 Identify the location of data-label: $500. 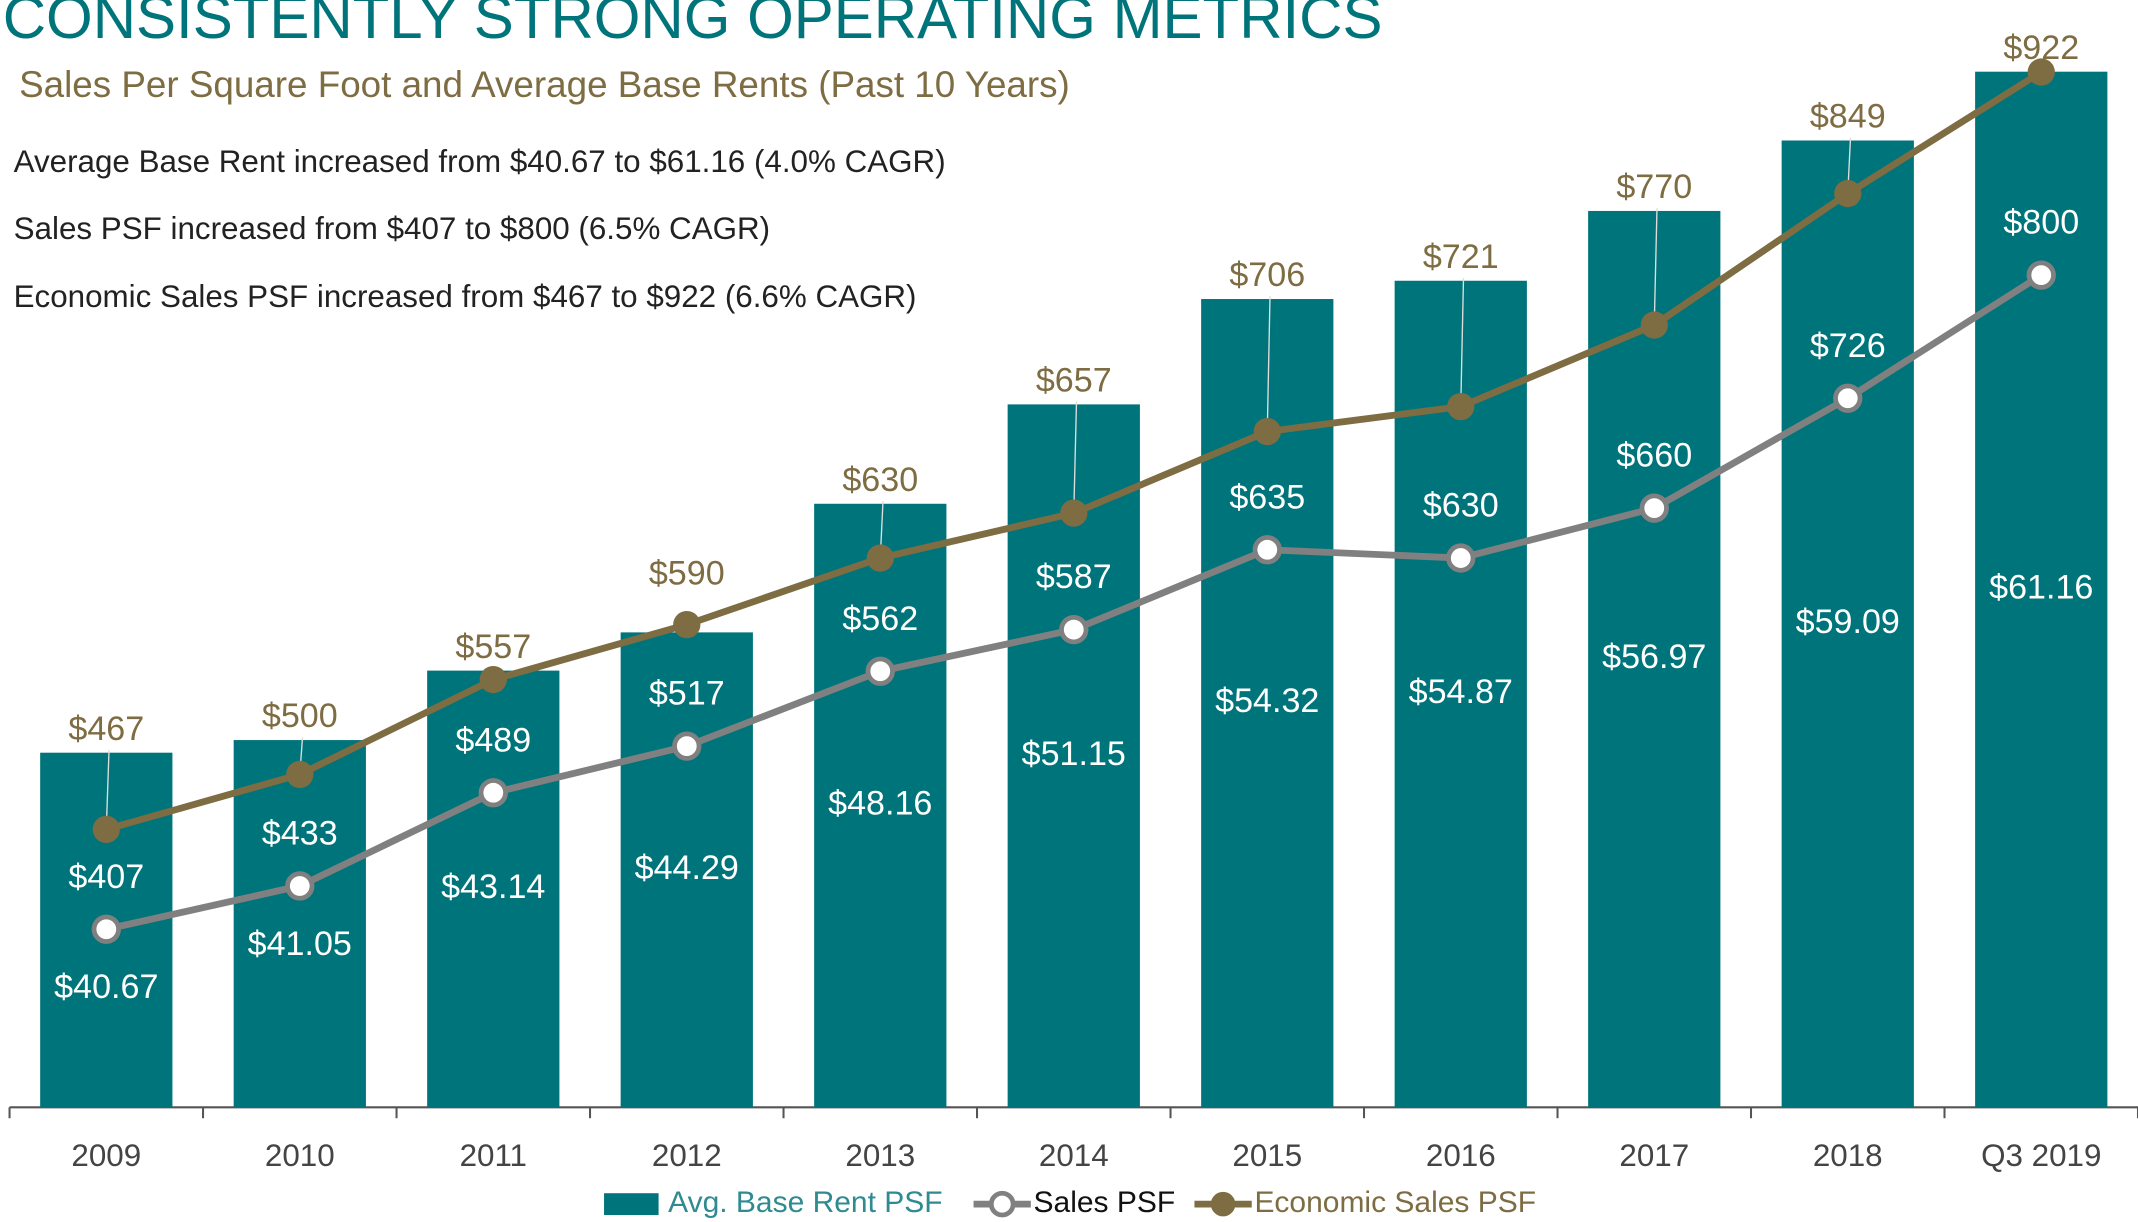
(300, 716).